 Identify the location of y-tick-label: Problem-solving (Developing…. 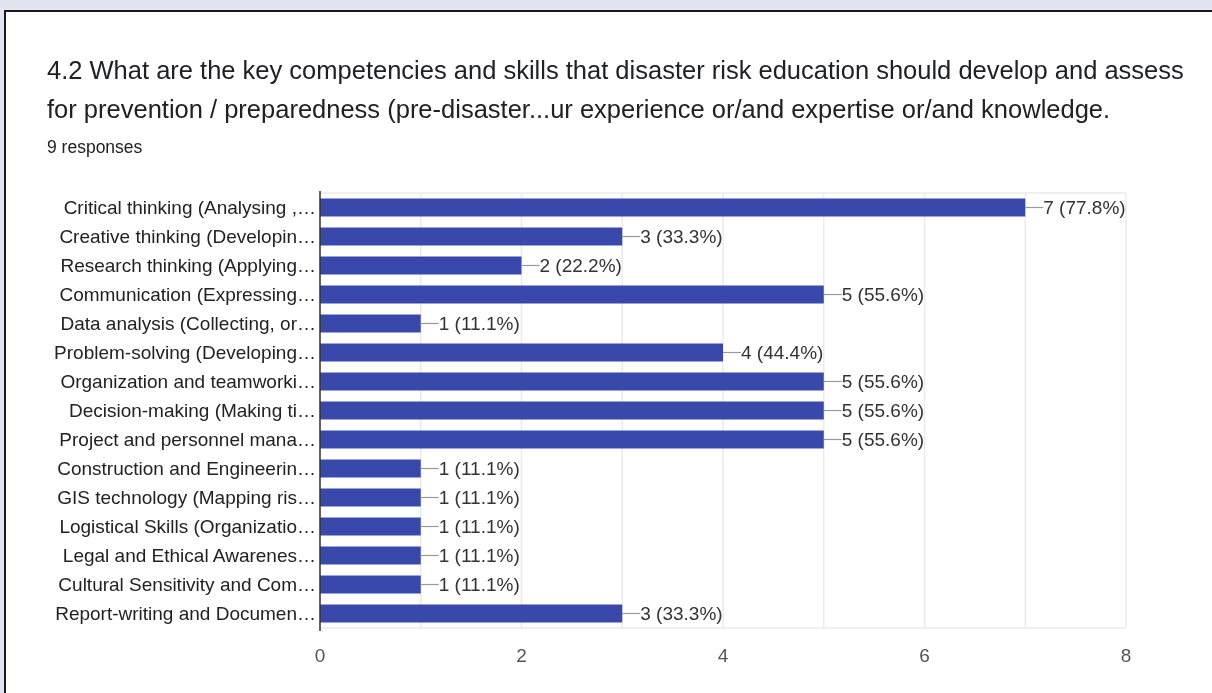
(185, 353).